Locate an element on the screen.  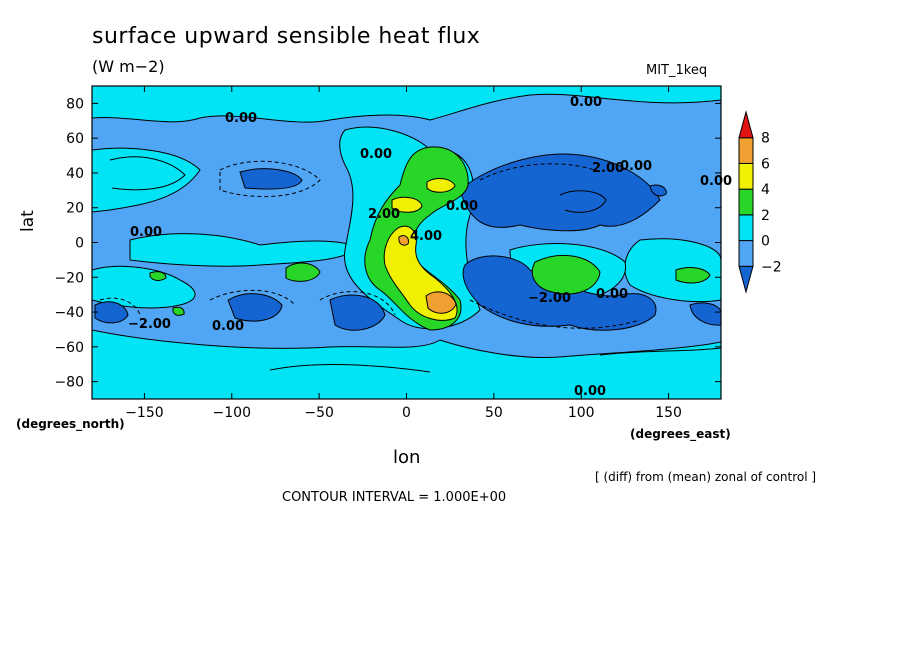
y-tick-label: 80 is located at coordinates (75, 104).